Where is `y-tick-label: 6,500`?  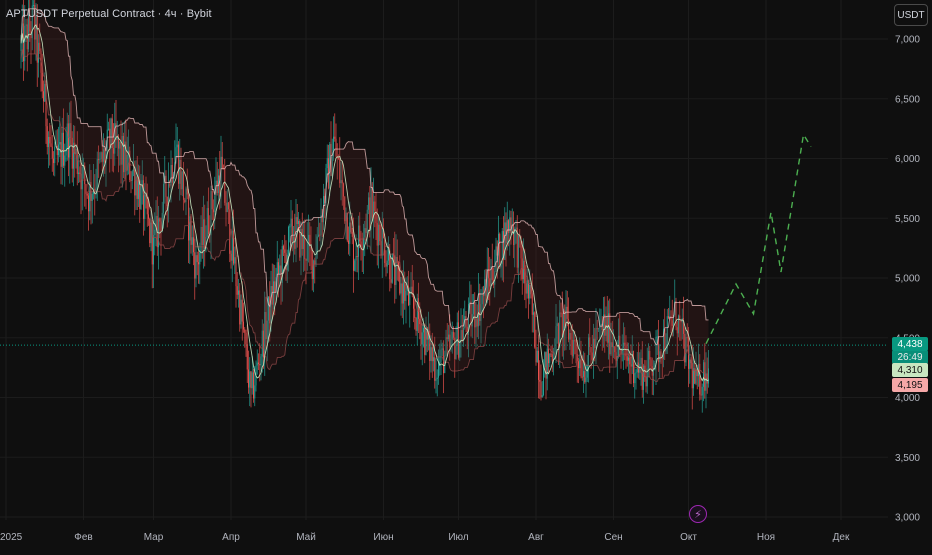 y-tick-label: 6,500 is located at coordinates (907, 99).